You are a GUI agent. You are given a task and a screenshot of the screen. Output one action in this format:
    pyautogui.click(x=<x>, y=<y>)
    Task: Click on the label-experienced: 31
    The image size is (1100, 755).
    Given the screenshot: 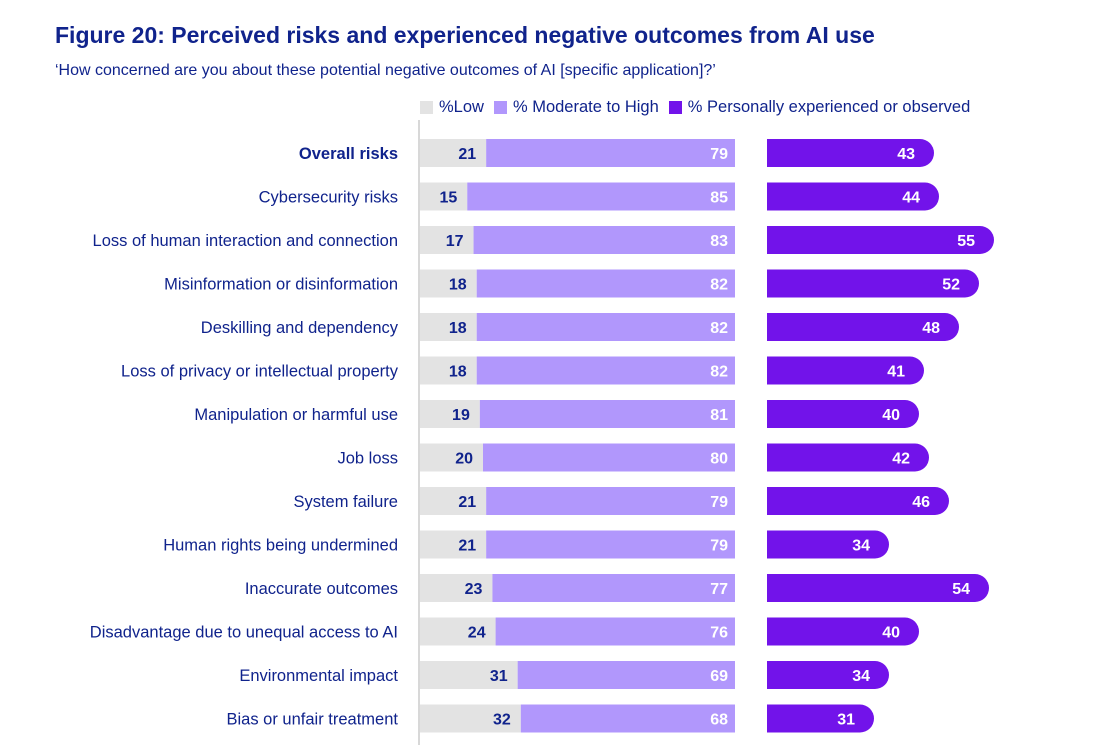 What is the action you would take?
    pyautogui.click(x=846, y=720)
    